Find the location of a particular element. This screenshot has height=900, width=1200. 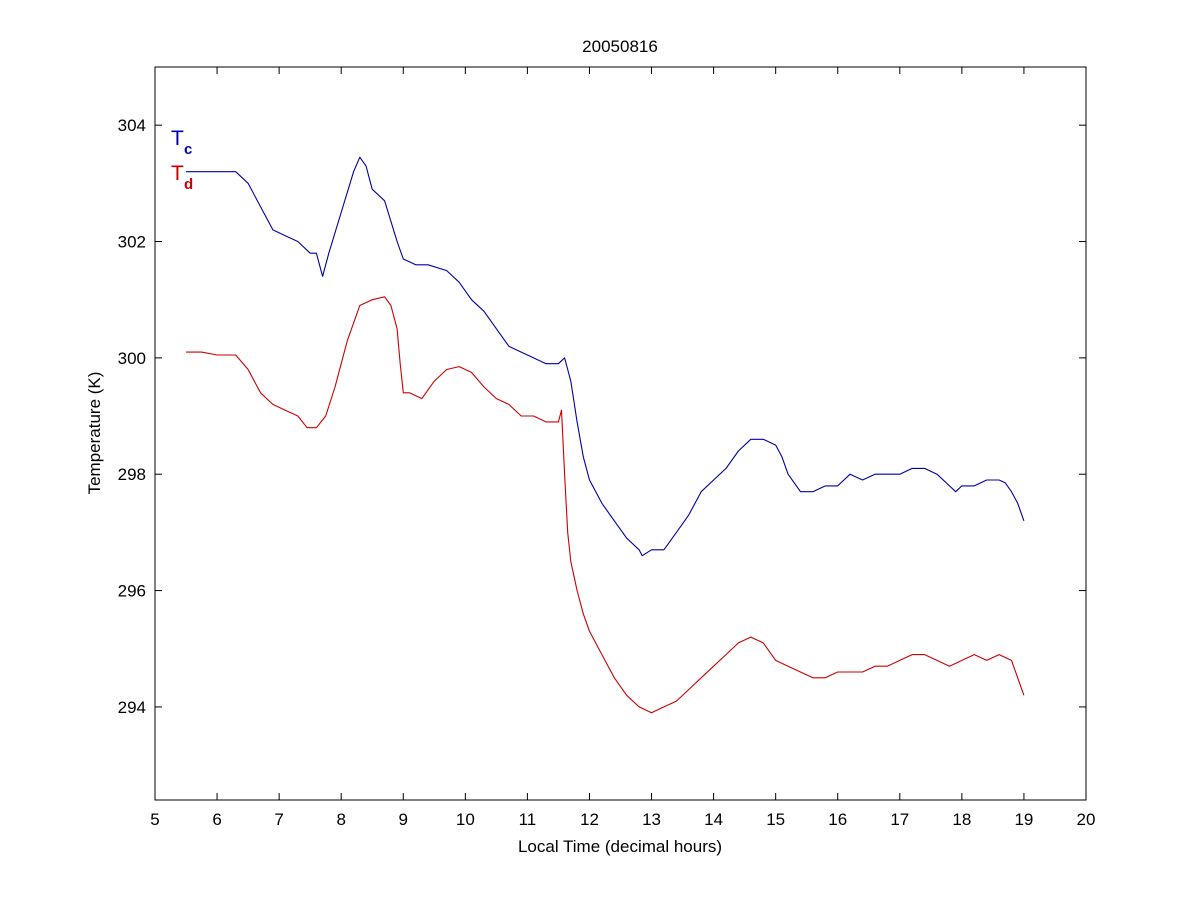

y-tick-label: 298 is located at coordinates (132, 474).